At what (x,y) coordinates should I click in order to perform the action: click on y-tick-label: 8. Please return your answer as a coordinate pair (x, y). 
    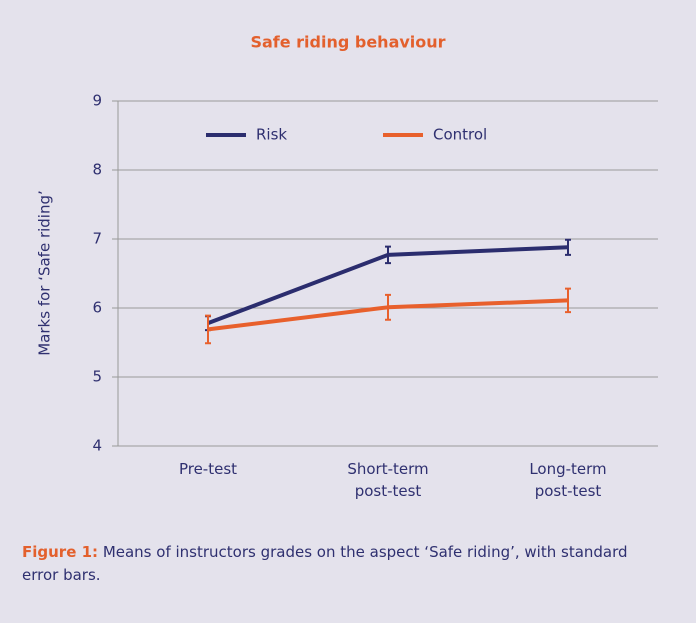
    Looking at the image, I should click on (97, 170).